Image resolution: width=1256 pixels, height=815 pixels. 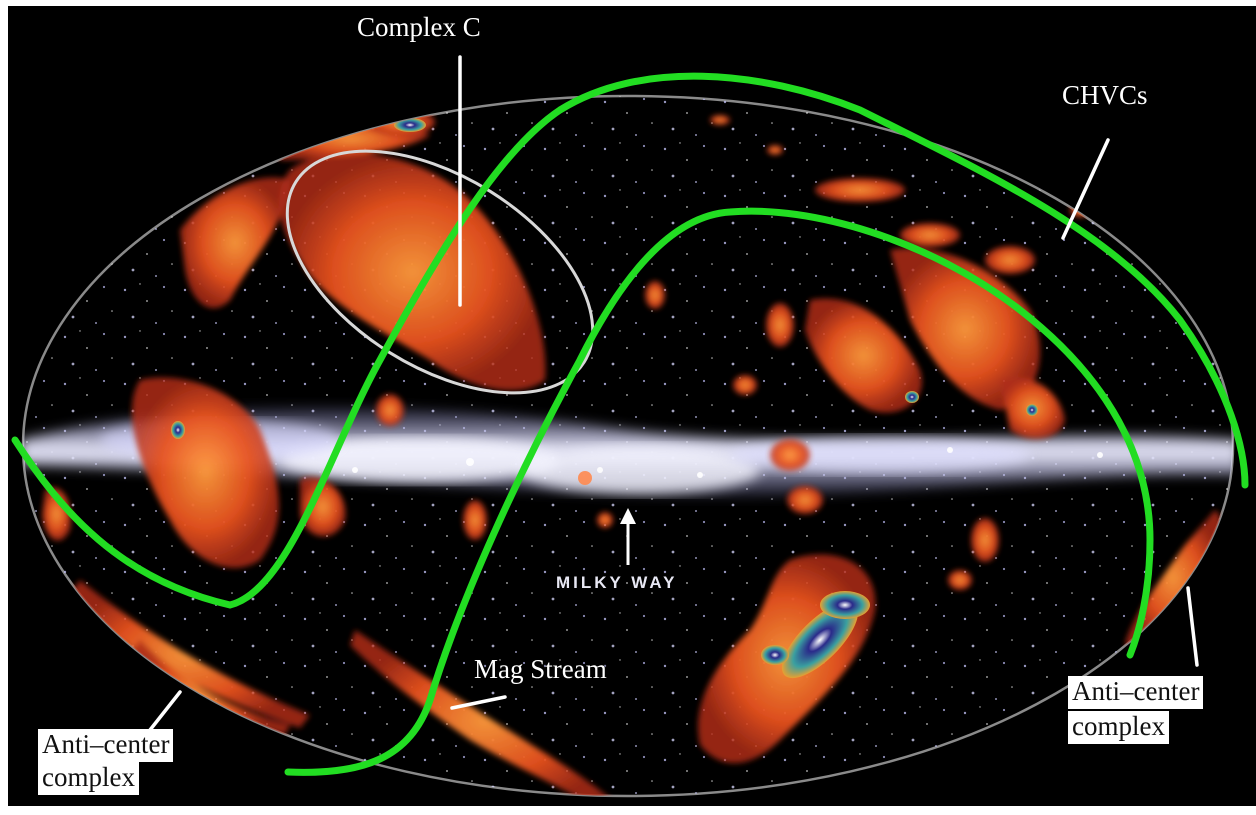 What do you see at coordinates (165, 711) in the screenshot?
I see `anti-center-left-pointer` at bounding box center [165, 711].